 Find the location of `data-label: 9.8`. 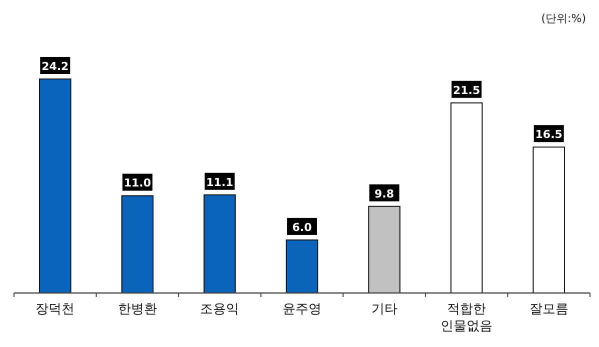

data-label: 9.8 is located at coordinates (384, 193).